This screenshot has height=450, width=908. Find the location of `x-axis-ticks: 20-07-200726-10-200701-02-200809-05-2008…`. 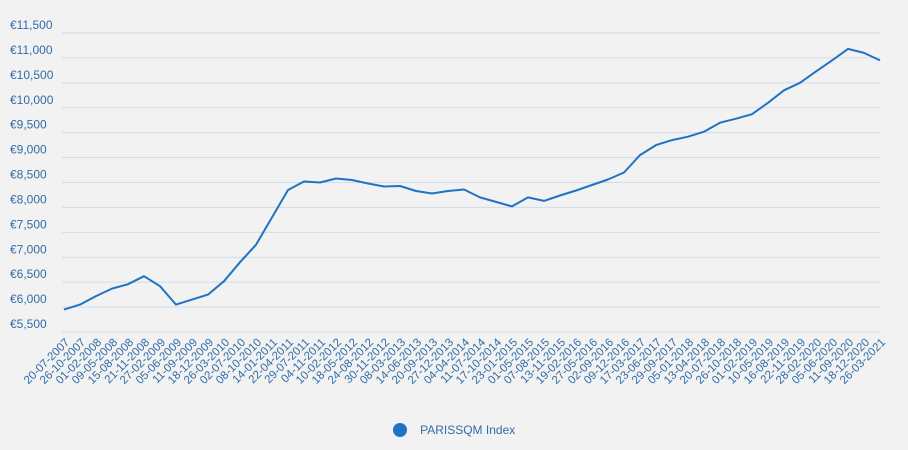

x-axis-ticks: 20-07-200726-10-200701-02-200809-05-2008… is located at coordinates (455, 361).